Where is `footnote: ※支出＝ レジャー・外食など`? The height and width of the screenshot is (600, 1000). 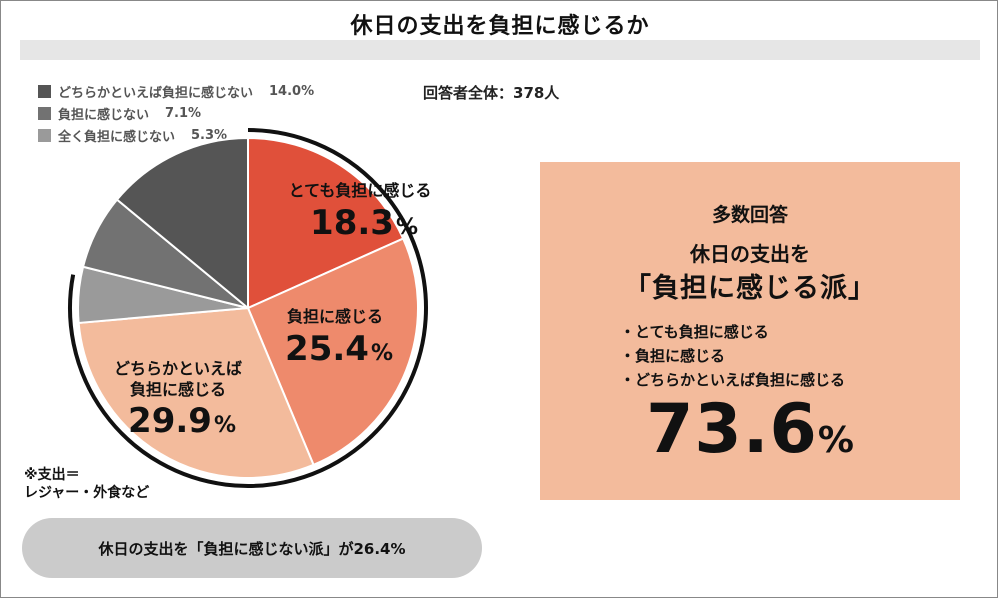 footnote: ※支出＝ レジャー・外食など is located at coordinates (86, 484).